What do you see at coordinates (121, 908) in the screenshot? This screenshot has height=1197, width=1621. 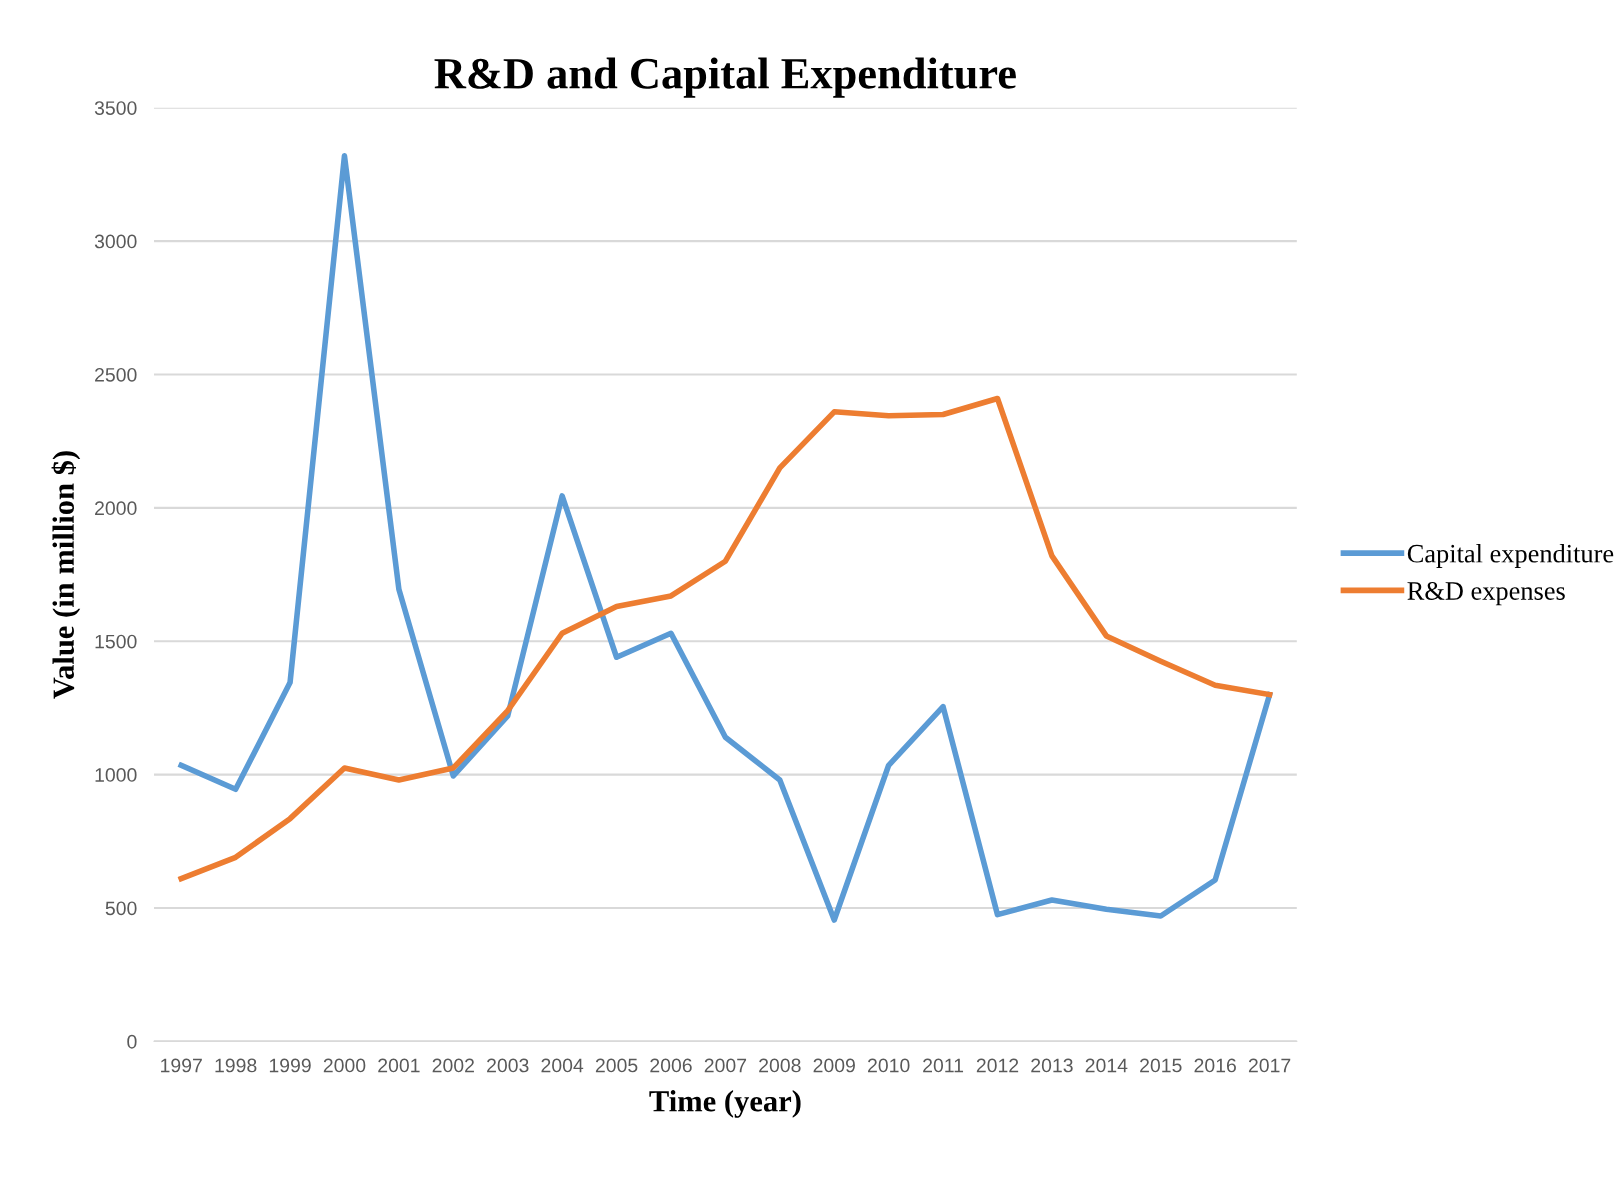 I see `y-tick-label: 500` at bounding box center [121, 908].